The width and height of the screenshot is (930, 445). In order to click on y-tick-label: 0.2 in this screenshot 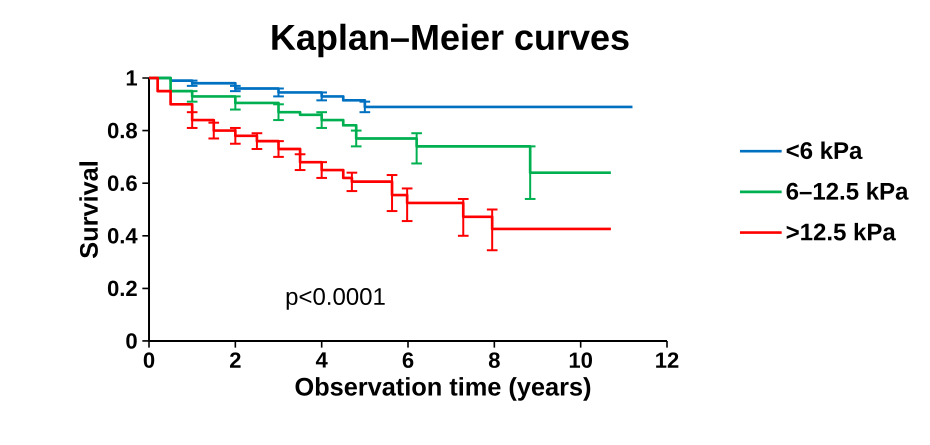, I will do `click(122, 288)`.